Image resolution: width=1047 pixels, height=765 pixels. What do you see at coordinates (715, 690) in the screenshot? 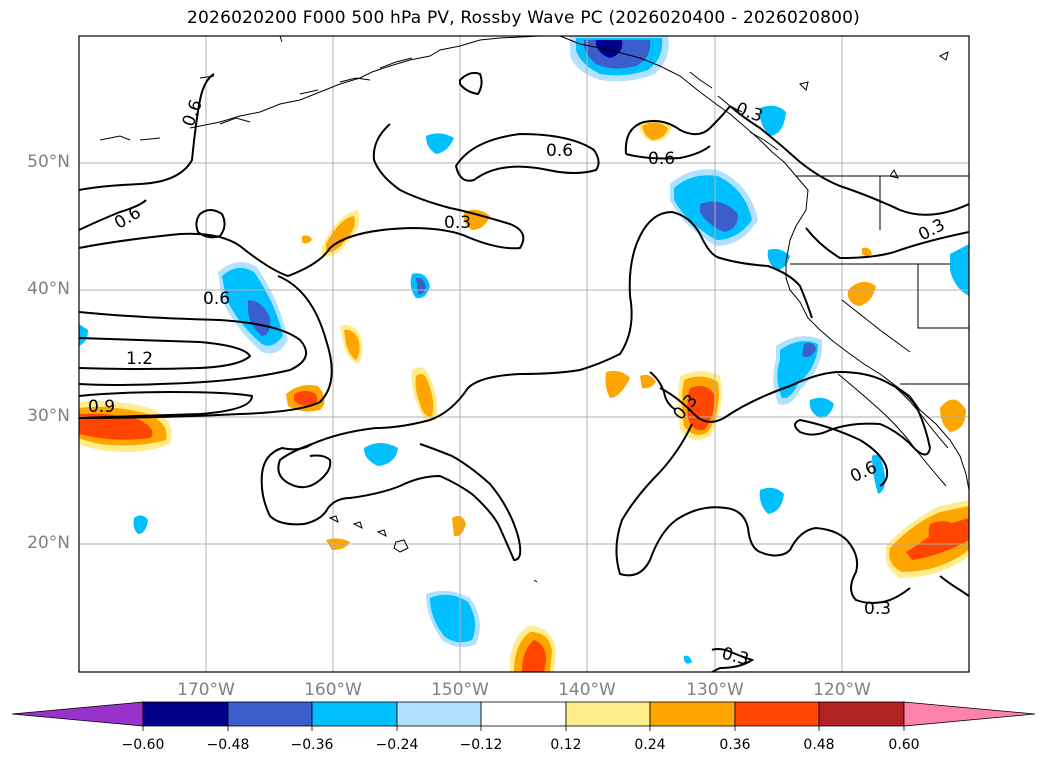
I see `lon-label: 130°W` at bounding box center [715, 690].